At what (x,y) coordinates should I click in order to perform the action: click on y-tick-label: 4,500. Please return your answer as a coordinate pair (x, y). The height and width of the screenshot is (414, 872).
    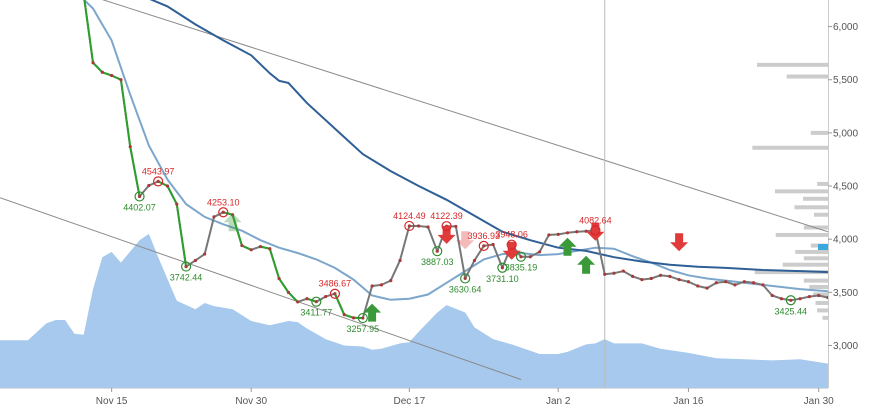
    Looking at the image, I should click on (845, 187).